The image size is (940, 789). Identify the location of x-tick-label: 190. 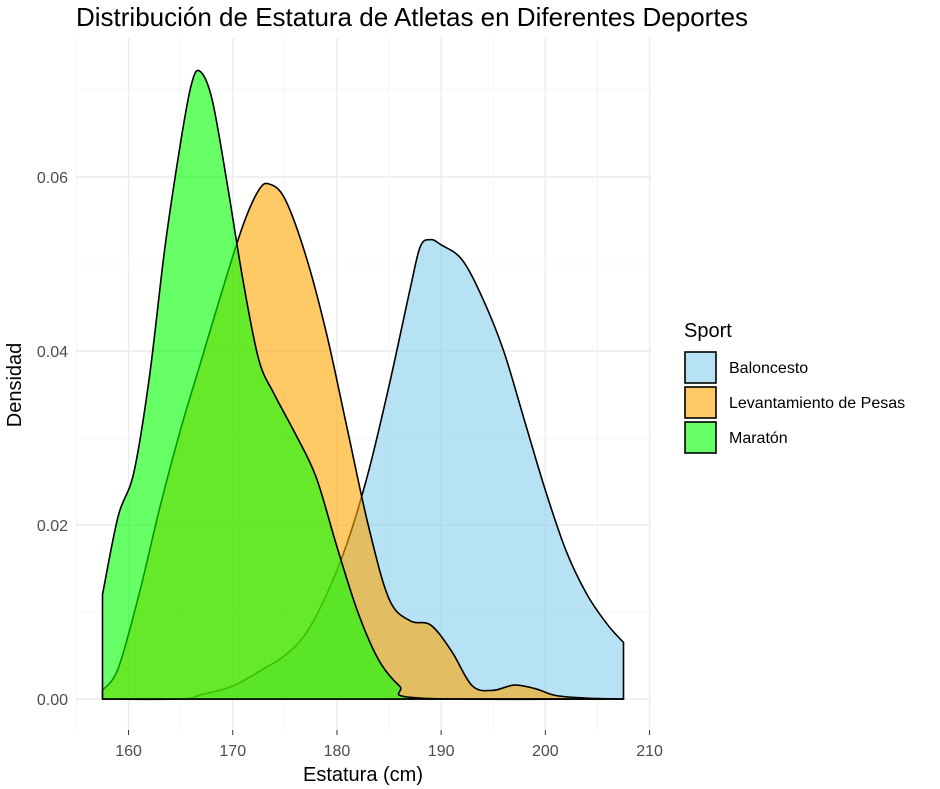
(441, 751).